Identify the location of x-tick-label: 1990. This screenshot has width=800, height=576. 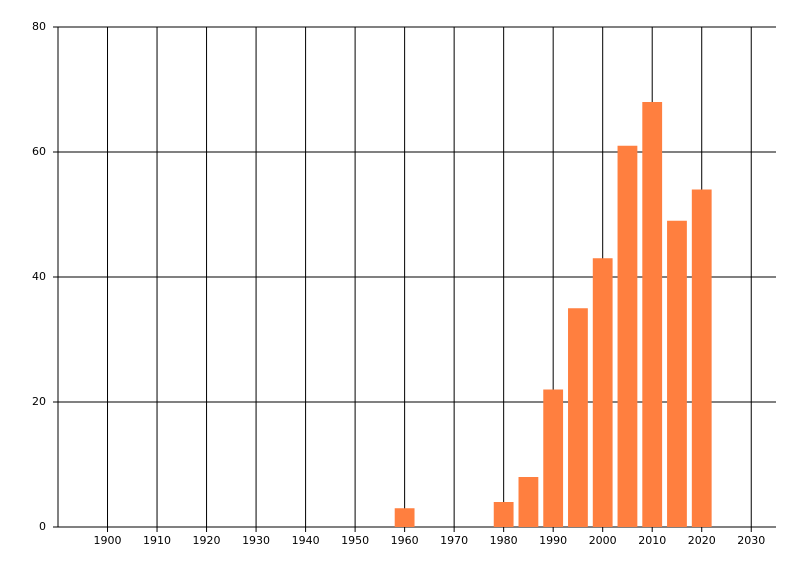
(553, 540).